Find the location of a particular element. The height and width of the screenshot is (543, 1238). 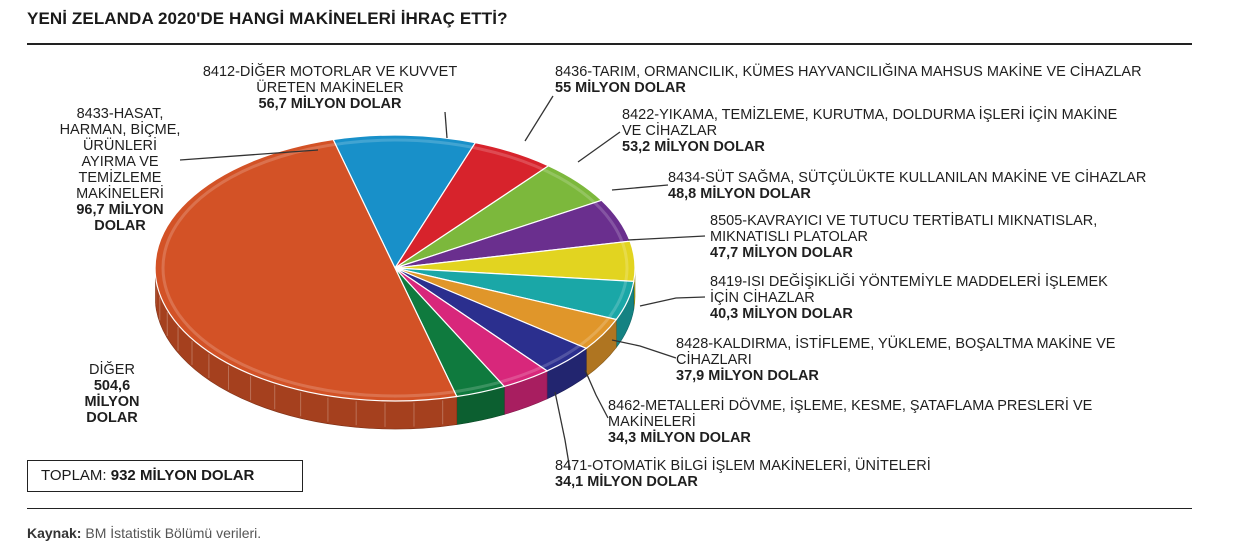

source-label: Kaynak: is located at coordinates (54, 533).